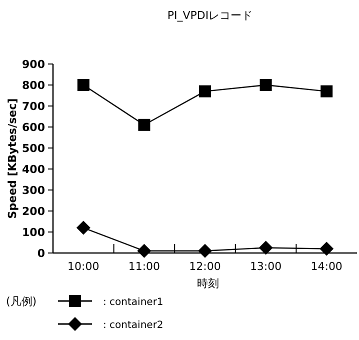  I want to click on x-tick-label: 14:00, so click(326, 266).